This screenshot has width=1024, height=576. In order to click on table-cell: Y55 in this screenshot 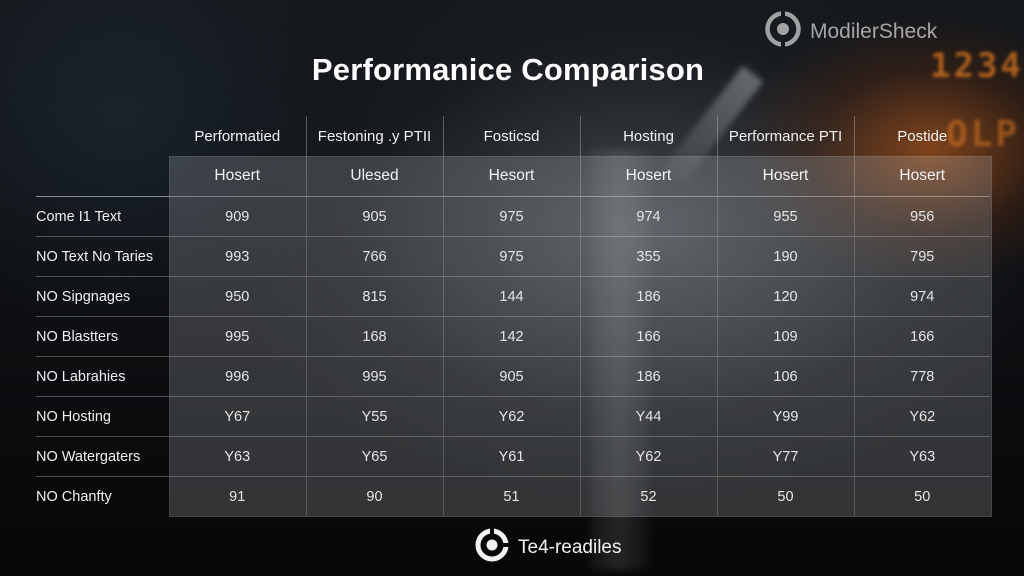, I will do `click(374, 416)`.